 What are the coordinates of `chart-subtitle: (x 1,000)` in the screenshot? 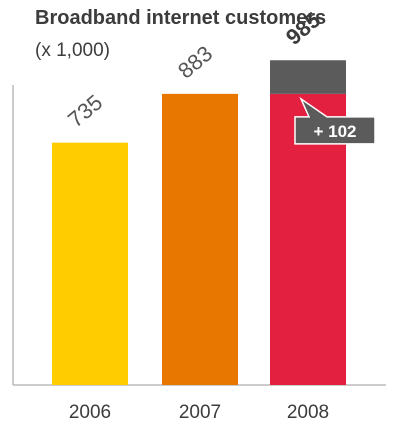 It's located at (72, 50).